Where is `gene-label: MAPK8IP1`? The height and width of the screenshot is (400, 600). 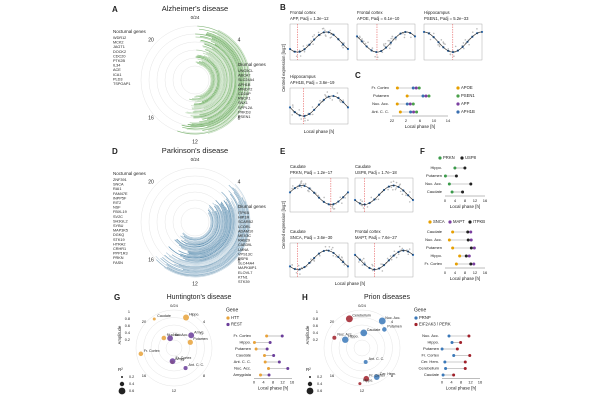 gene-label: MAPK8IP1 is located at coordinates (247, 268).